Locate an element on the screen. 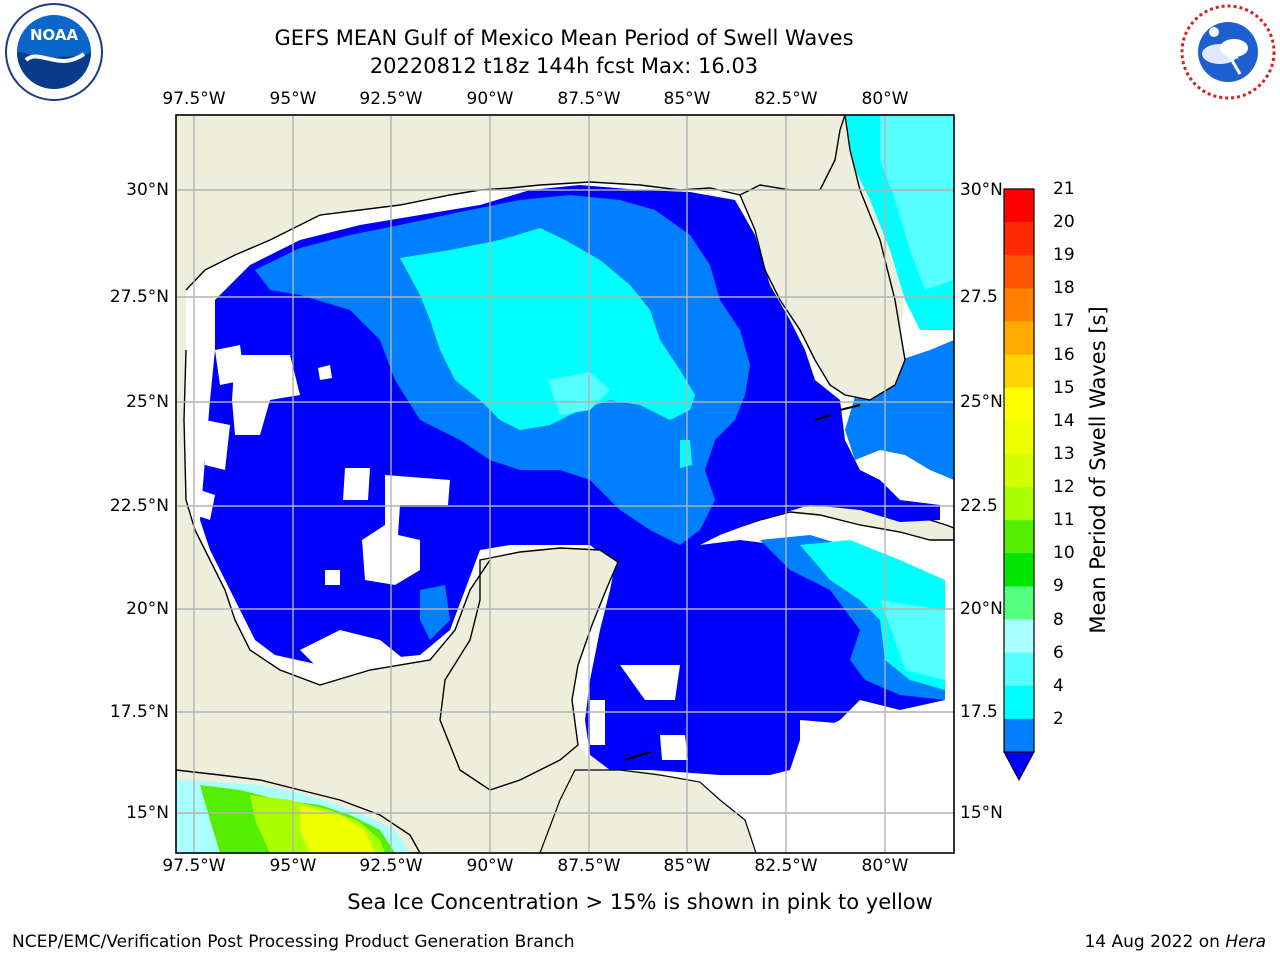 This screenshot has height=960, width=1280. lon-tick-top: 80°W is located at coordinates (885, 99).